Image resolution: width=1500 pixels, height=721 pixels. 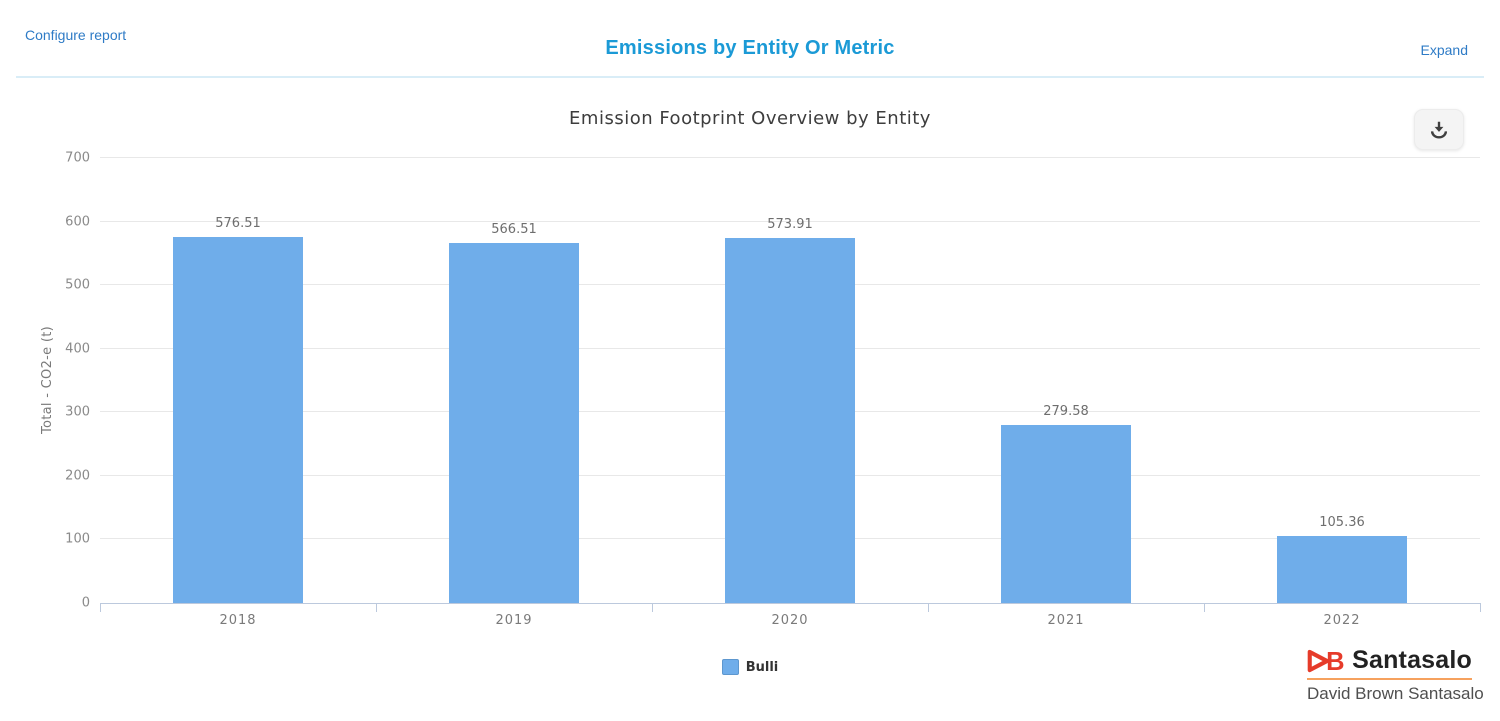 What do you see at coordinates (77, 476) in the screenshot?
I see `y-tick-label: 200` at bounding box center [77, 476].